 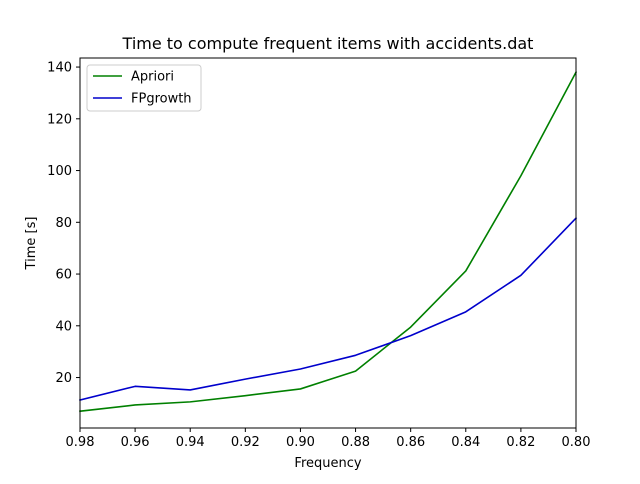 What do you see at coordinates (80, 442) in the screenshot?
I see `x-tick-label: 0.98` at bounding box center [80, 442].